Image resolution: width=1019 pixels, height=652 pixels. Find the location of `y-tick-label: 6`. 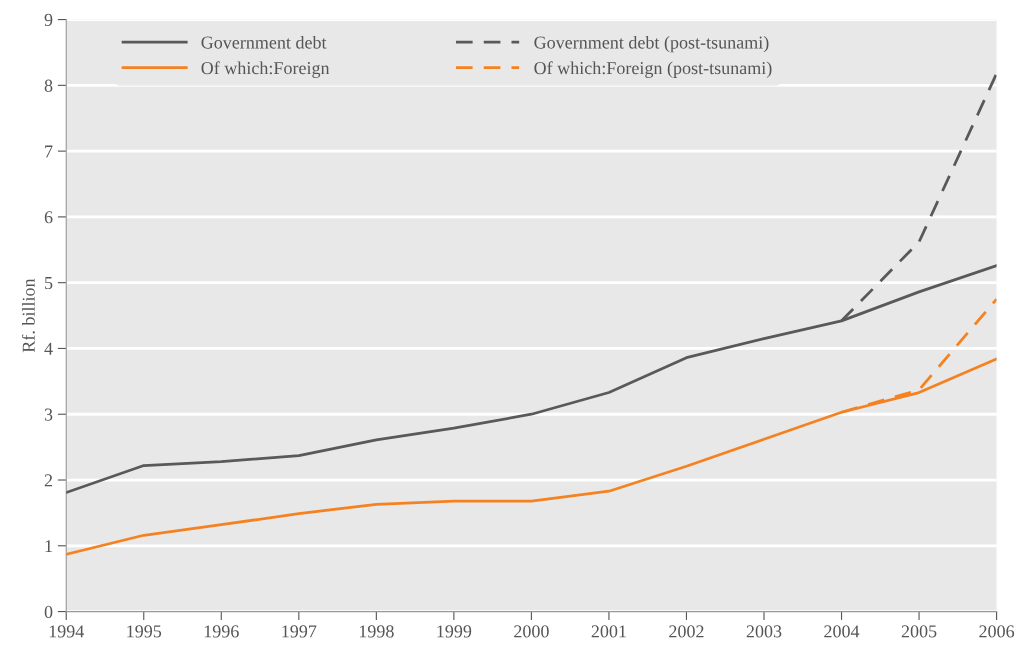

y-tick-label: 6 is located at coordinates (48, 217).